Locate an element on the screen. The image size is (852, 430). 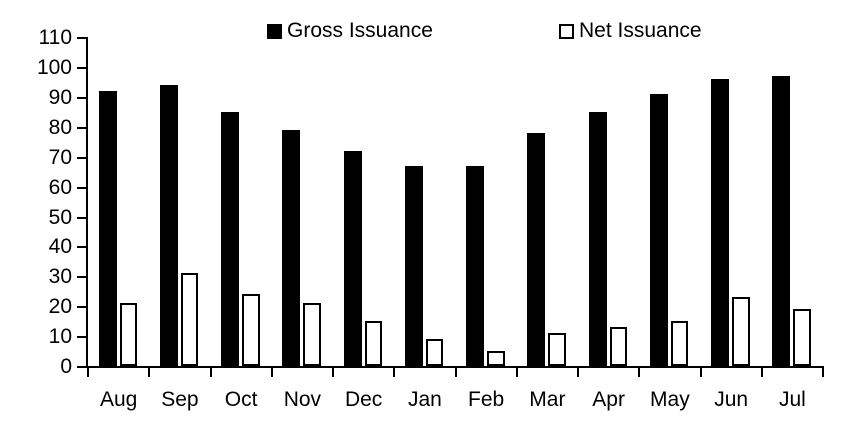
gross-bar-sep is located at coordinates (168, 225).